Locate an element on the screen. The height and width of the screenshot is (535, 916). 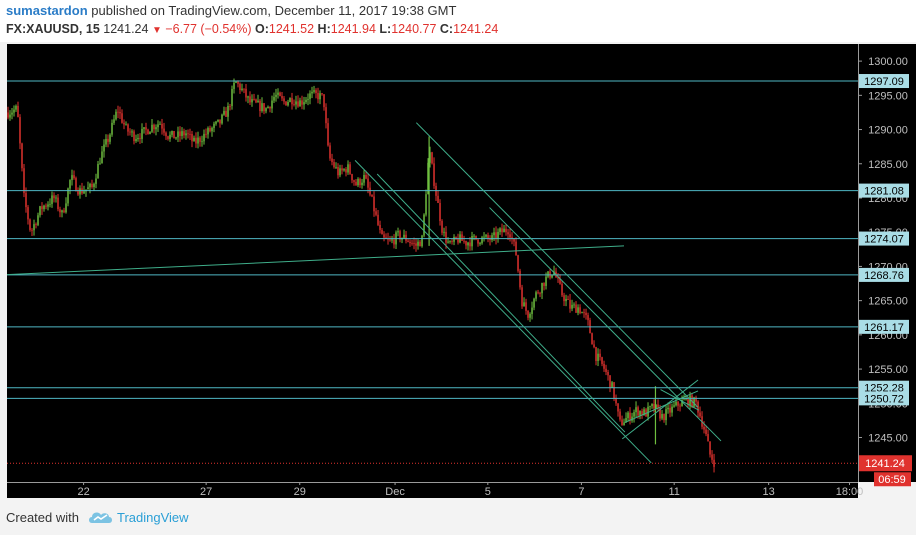
time-axis is located at coordinates (432, 490).